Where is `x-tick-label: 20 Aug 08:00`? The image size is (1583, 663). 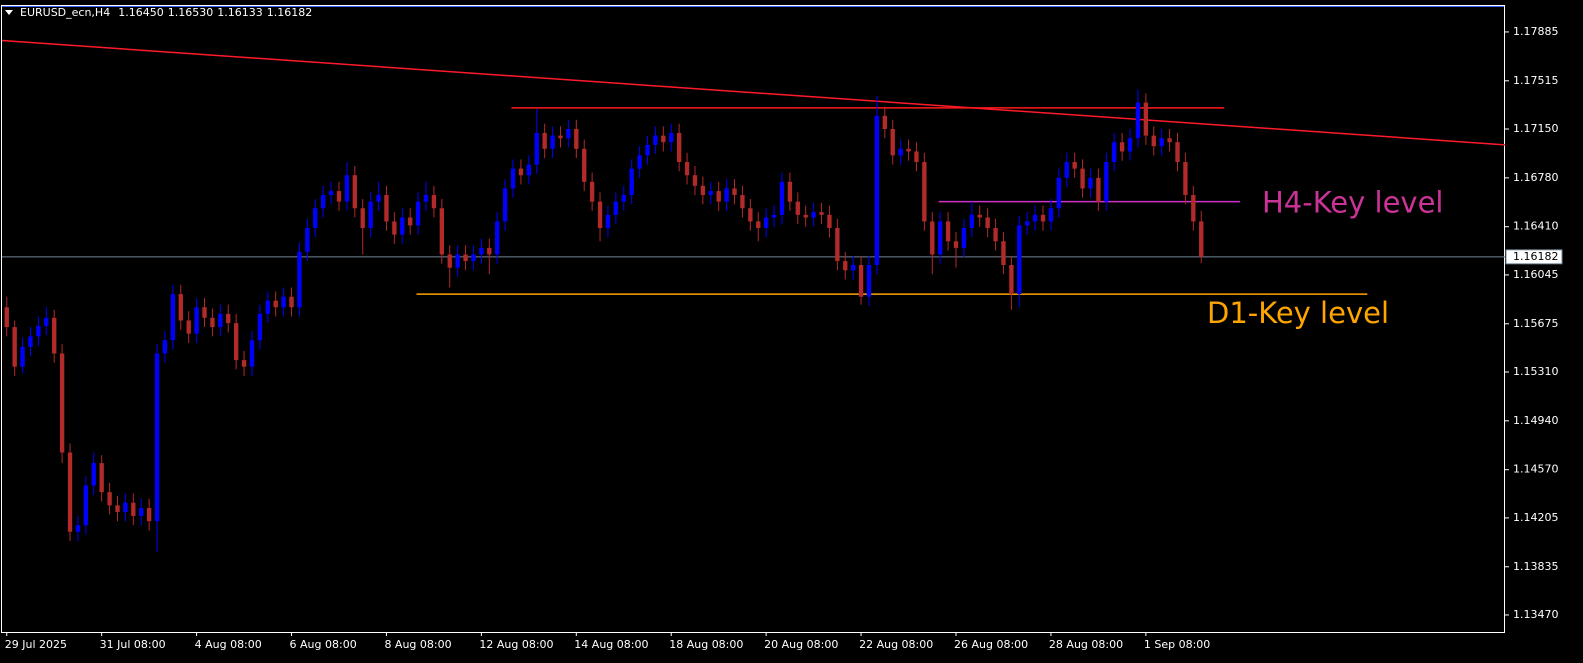 x-tick-label: 20 Aug 08:00 is located at coordinates (801, 644).